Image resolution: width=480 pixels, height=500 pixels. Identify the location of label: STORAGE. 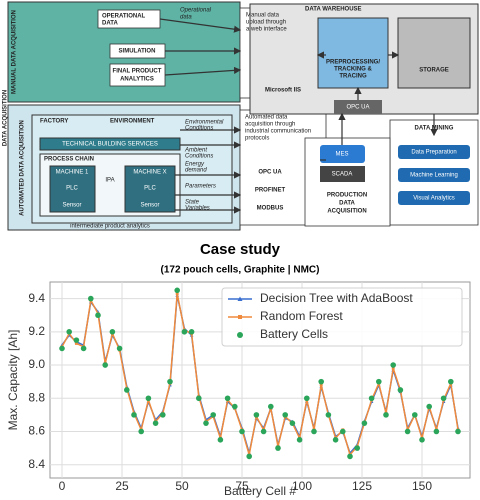
(434, 71).